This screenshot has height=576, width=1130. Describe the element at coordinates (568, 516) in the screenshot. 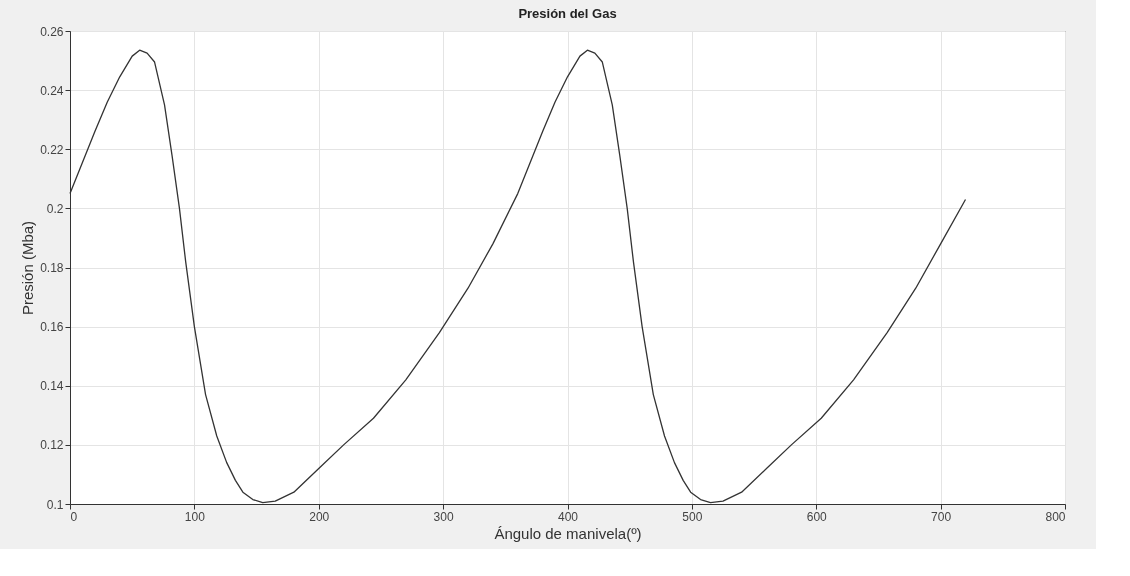

I see `x-tick-label: 400` at that location.